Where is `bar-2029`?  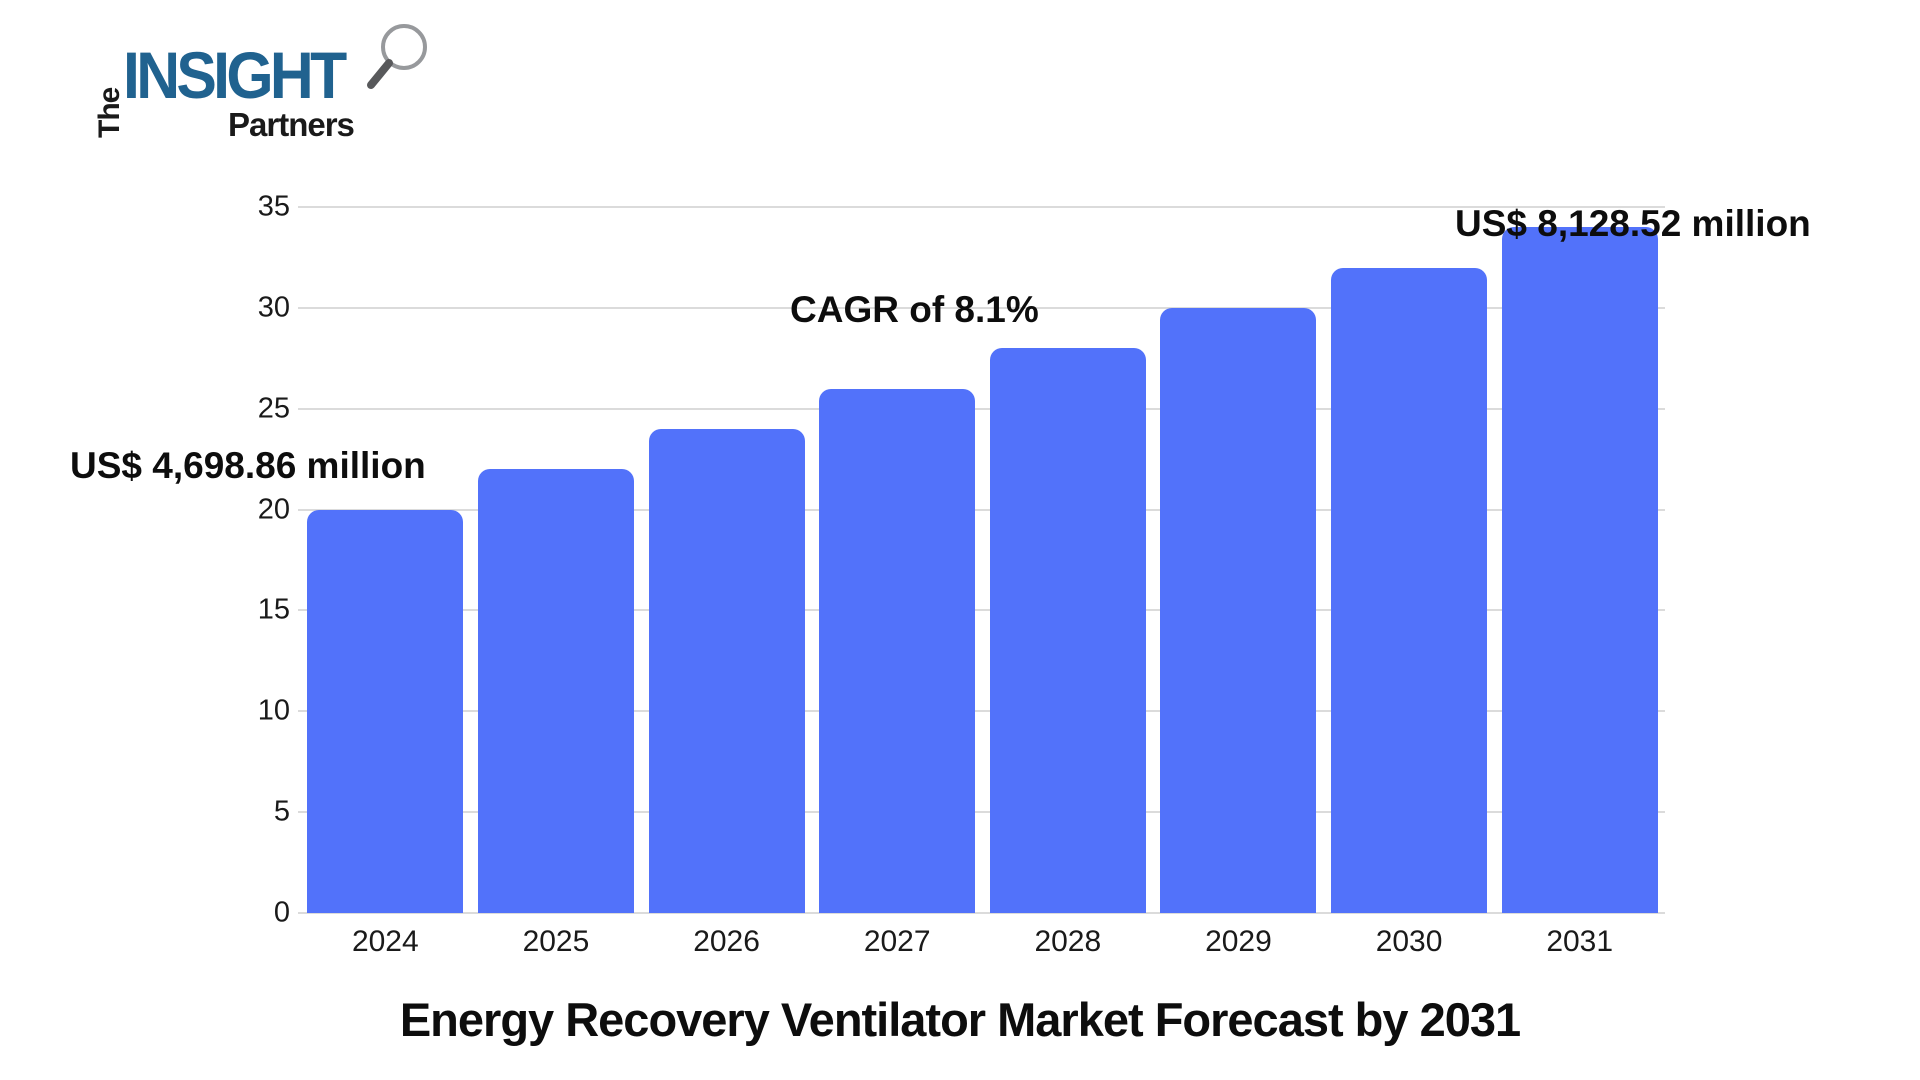
bar-2029 is located at coordinates (1238, 610).